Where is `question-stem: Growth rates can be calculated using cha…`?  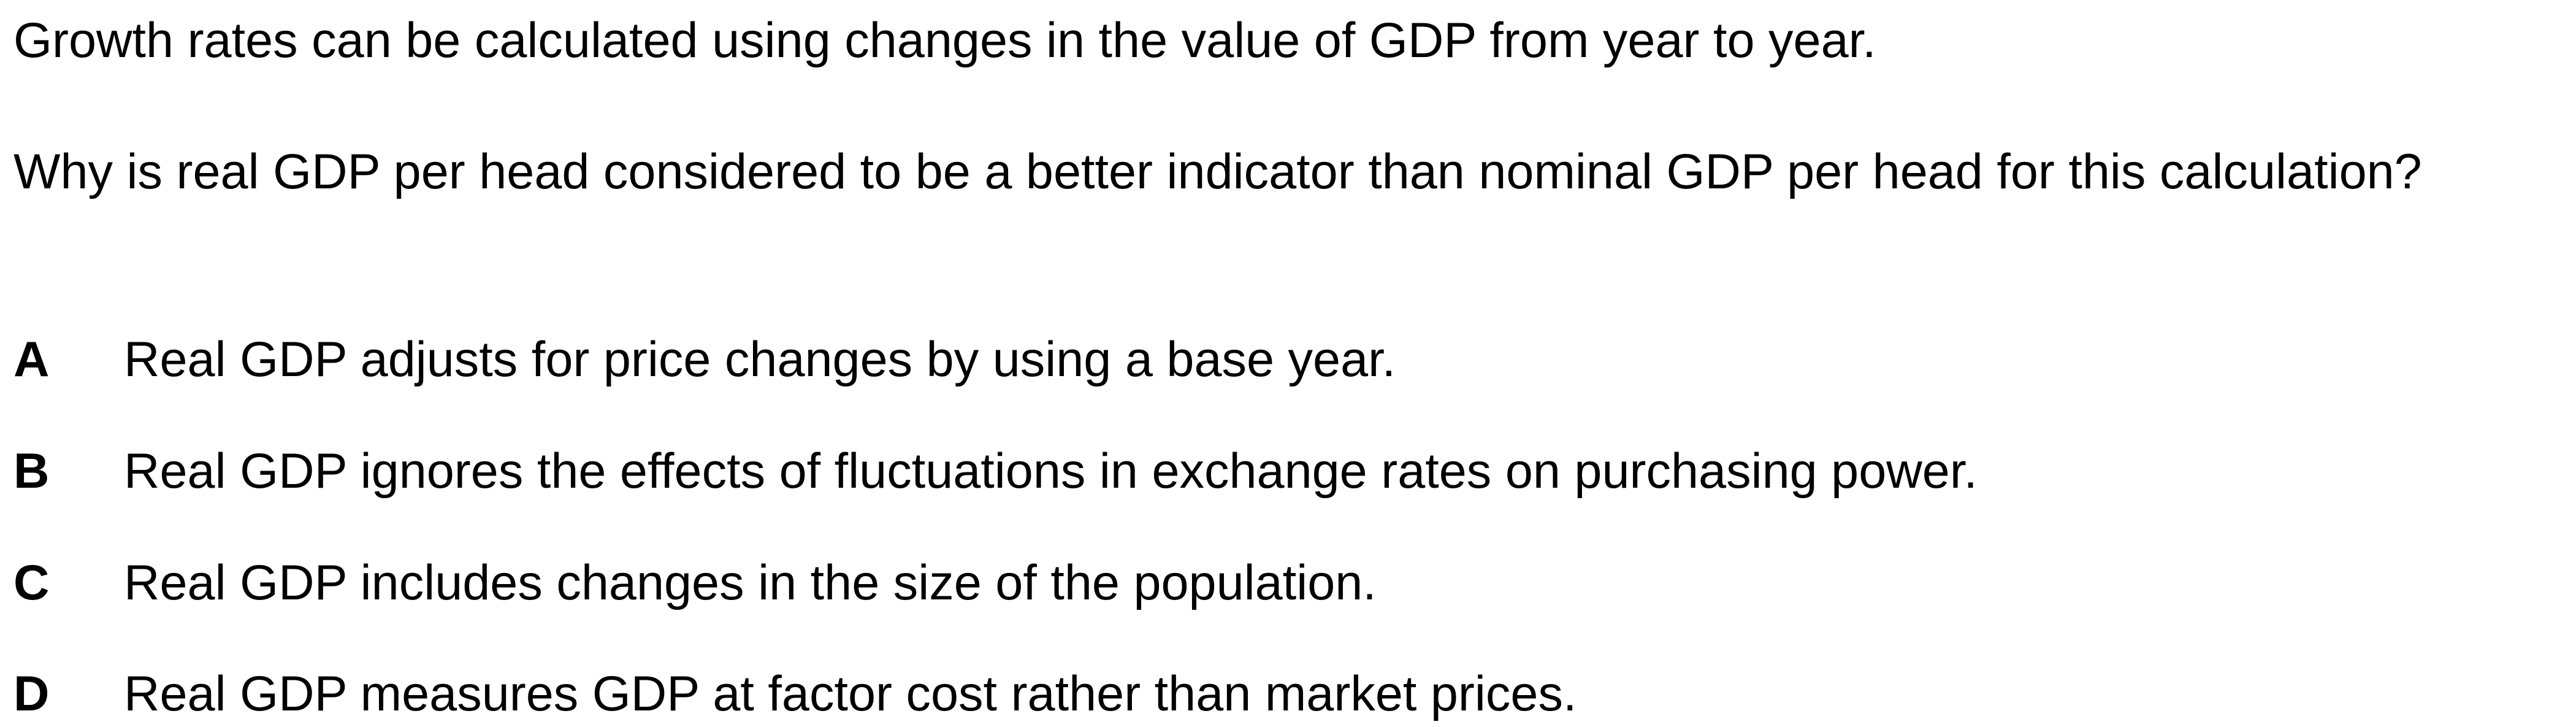 question-stem: Growth rates can be calculated using cha… is located at coordinates (944, 40).